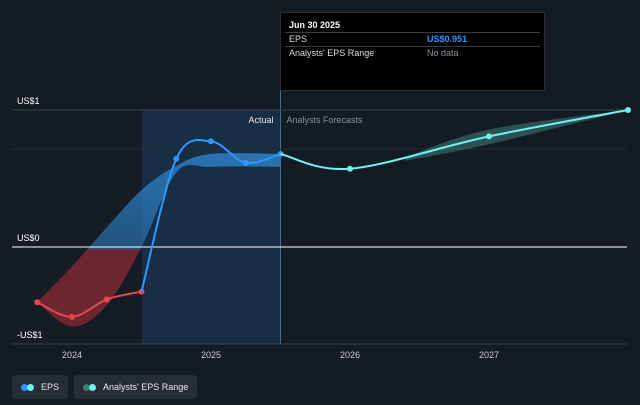  What do you see at coordinates (443, 53) in the screenshot?
I see `tooltip-range-value: No data` at bounding box center [443, 53].